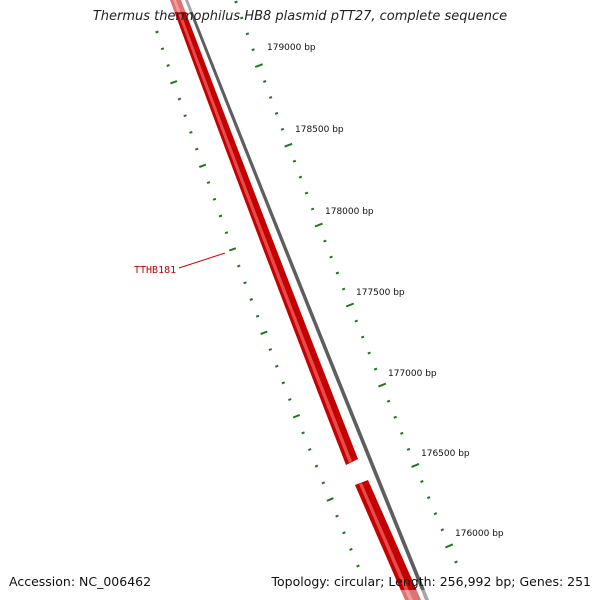 The width and height of the screenshot is (600, 600). I want to click on ruler-label: 176000 bp, so click(479, 534).